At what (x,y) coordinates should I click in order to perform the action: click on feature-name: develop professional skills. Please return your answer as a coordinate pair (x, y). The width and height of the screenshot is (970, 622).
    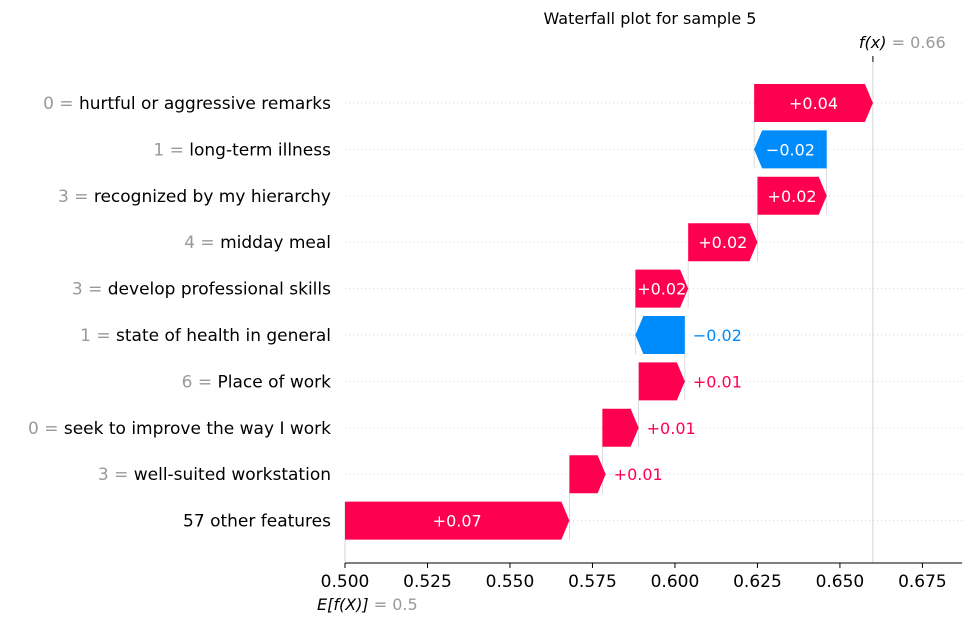
    Looking at the image, I should click on (219, 290).